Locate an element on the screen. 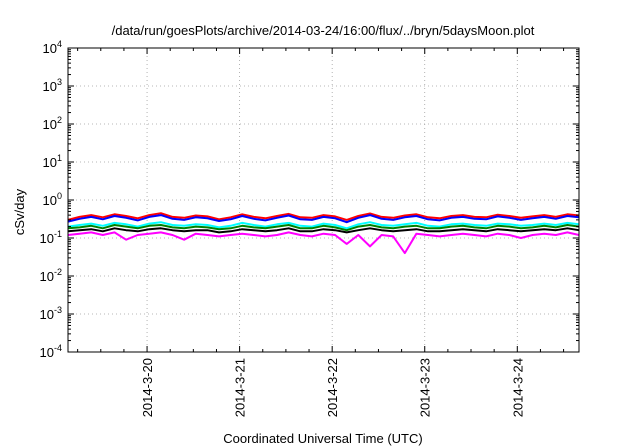 The height and width of the screenshot is (448, 640). series-group is located at coordinates (323, 233).